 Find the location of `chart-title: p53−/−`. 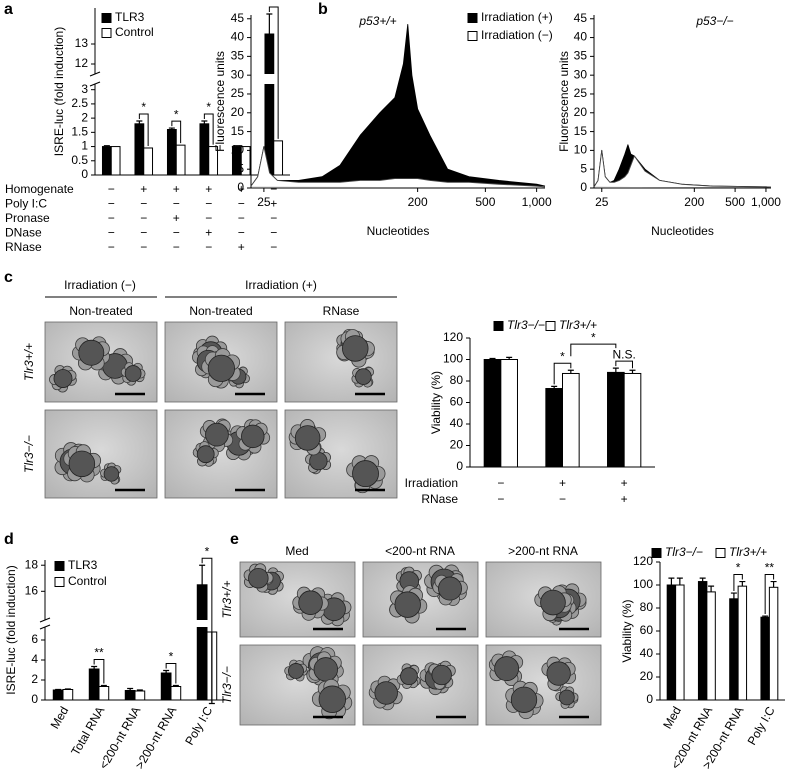

chart-title: p53−/− is located at coordinates (714, 21).